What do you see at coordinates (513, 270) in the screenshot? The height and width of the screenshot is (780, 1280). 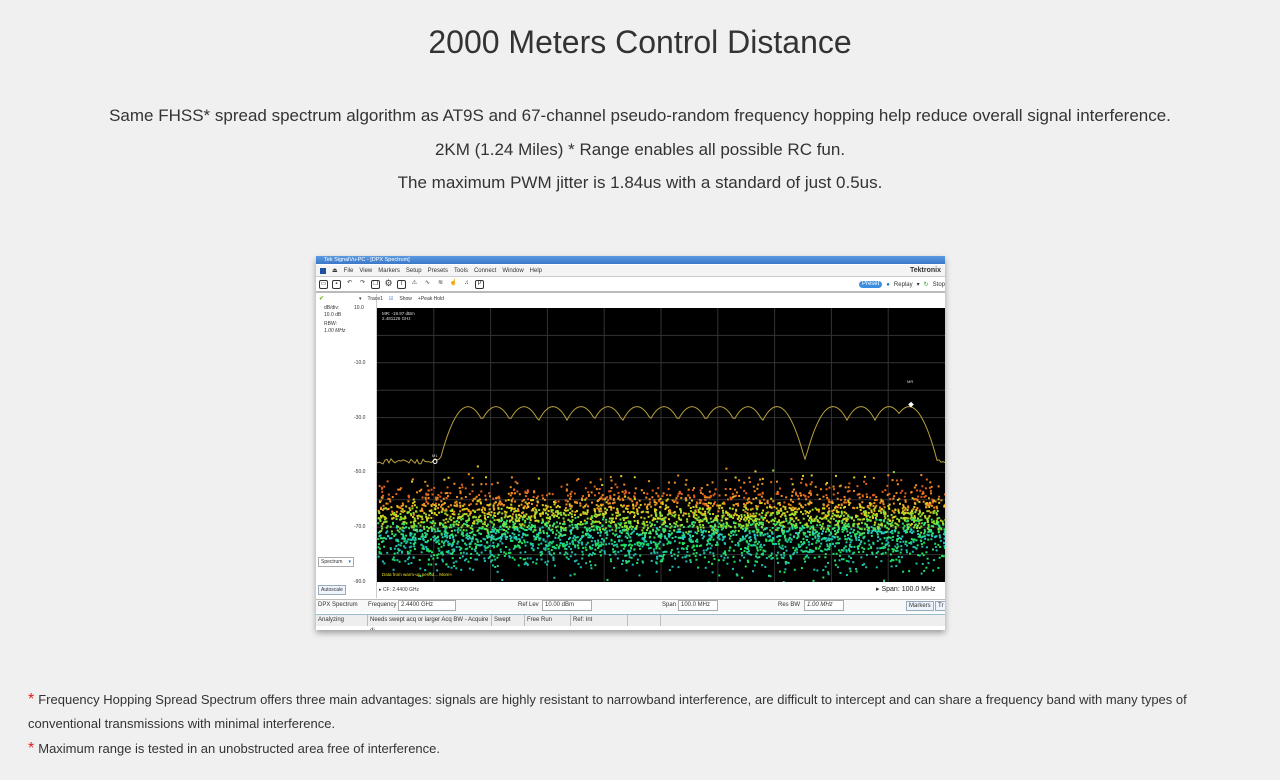 I see `menu-window: Window` at bounding box center [513, 270].